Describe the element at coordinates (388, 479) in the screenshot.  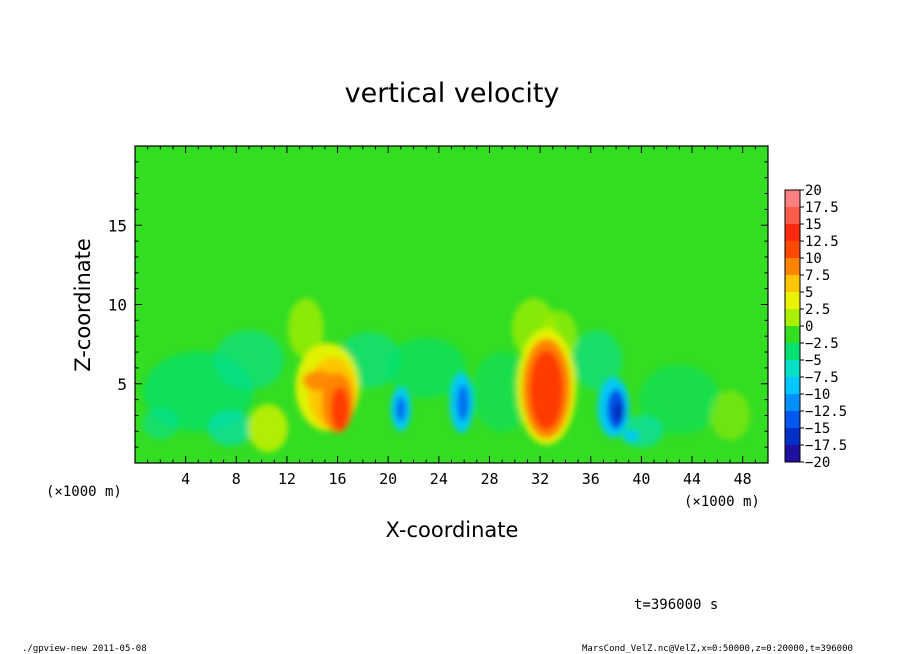
I see `x-tick-label: 20` at that location.